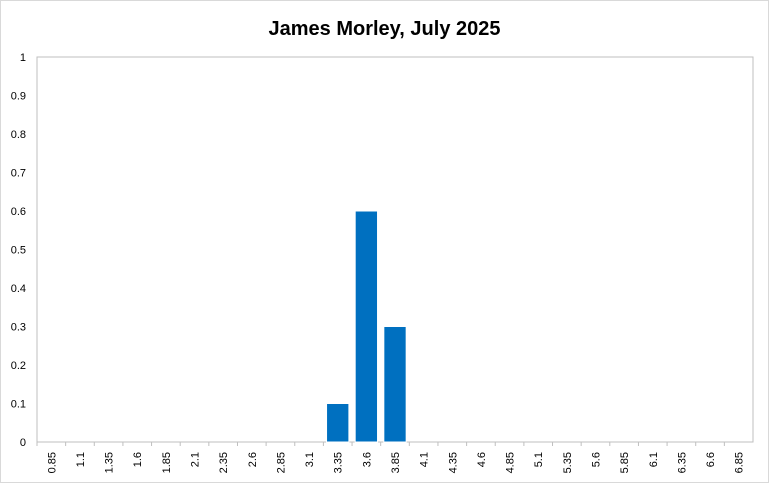 The width and height of the screenshot is (769, 483). Describe the element at coordinates (138, 459) in the screenshot. I see `x-tick-label: 1.6` at that location.